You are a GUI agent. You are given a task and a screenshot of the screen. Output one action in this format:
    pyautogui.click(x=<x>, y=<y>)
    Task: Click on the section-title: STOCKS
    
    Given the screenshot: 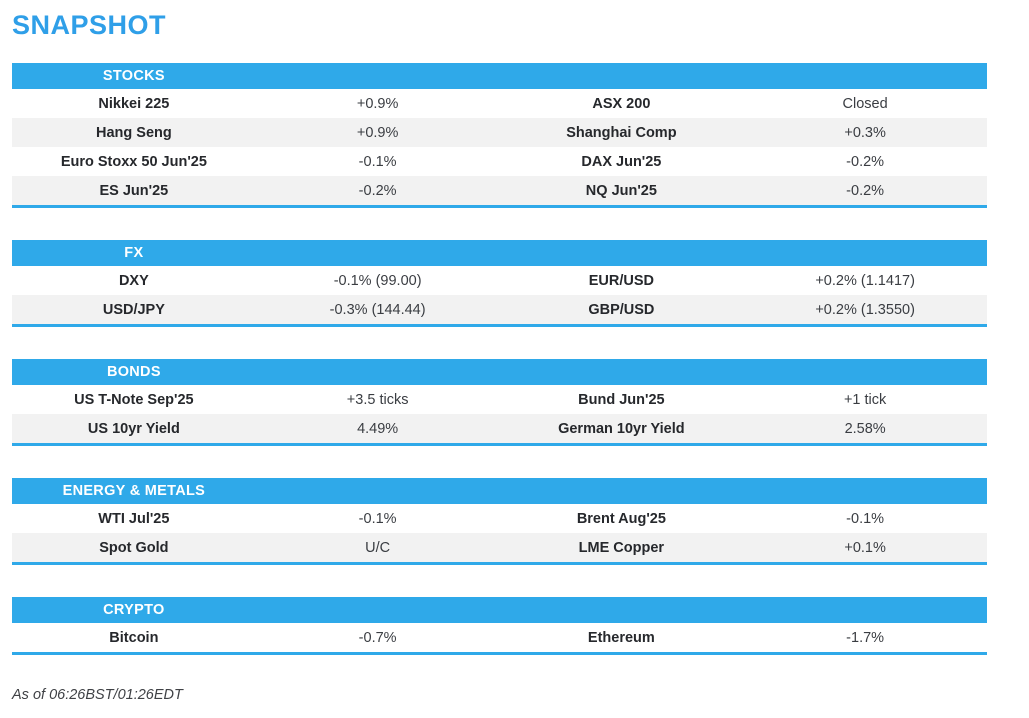 What is the action you would take?
    pyautogui.click(x=133, y=76)
    